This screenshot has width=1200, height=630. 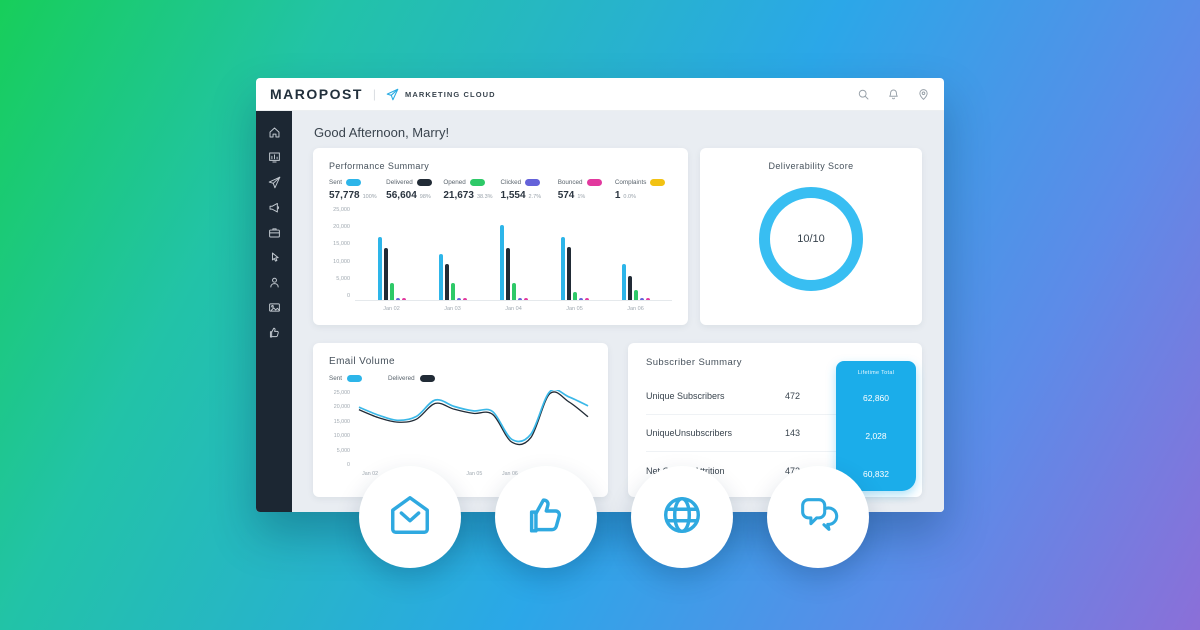 What do you see at coordinates (460, 378) in the screenshot?
I see `email-volume-legend: Sent Delivered` at bounding box center [460, 378].